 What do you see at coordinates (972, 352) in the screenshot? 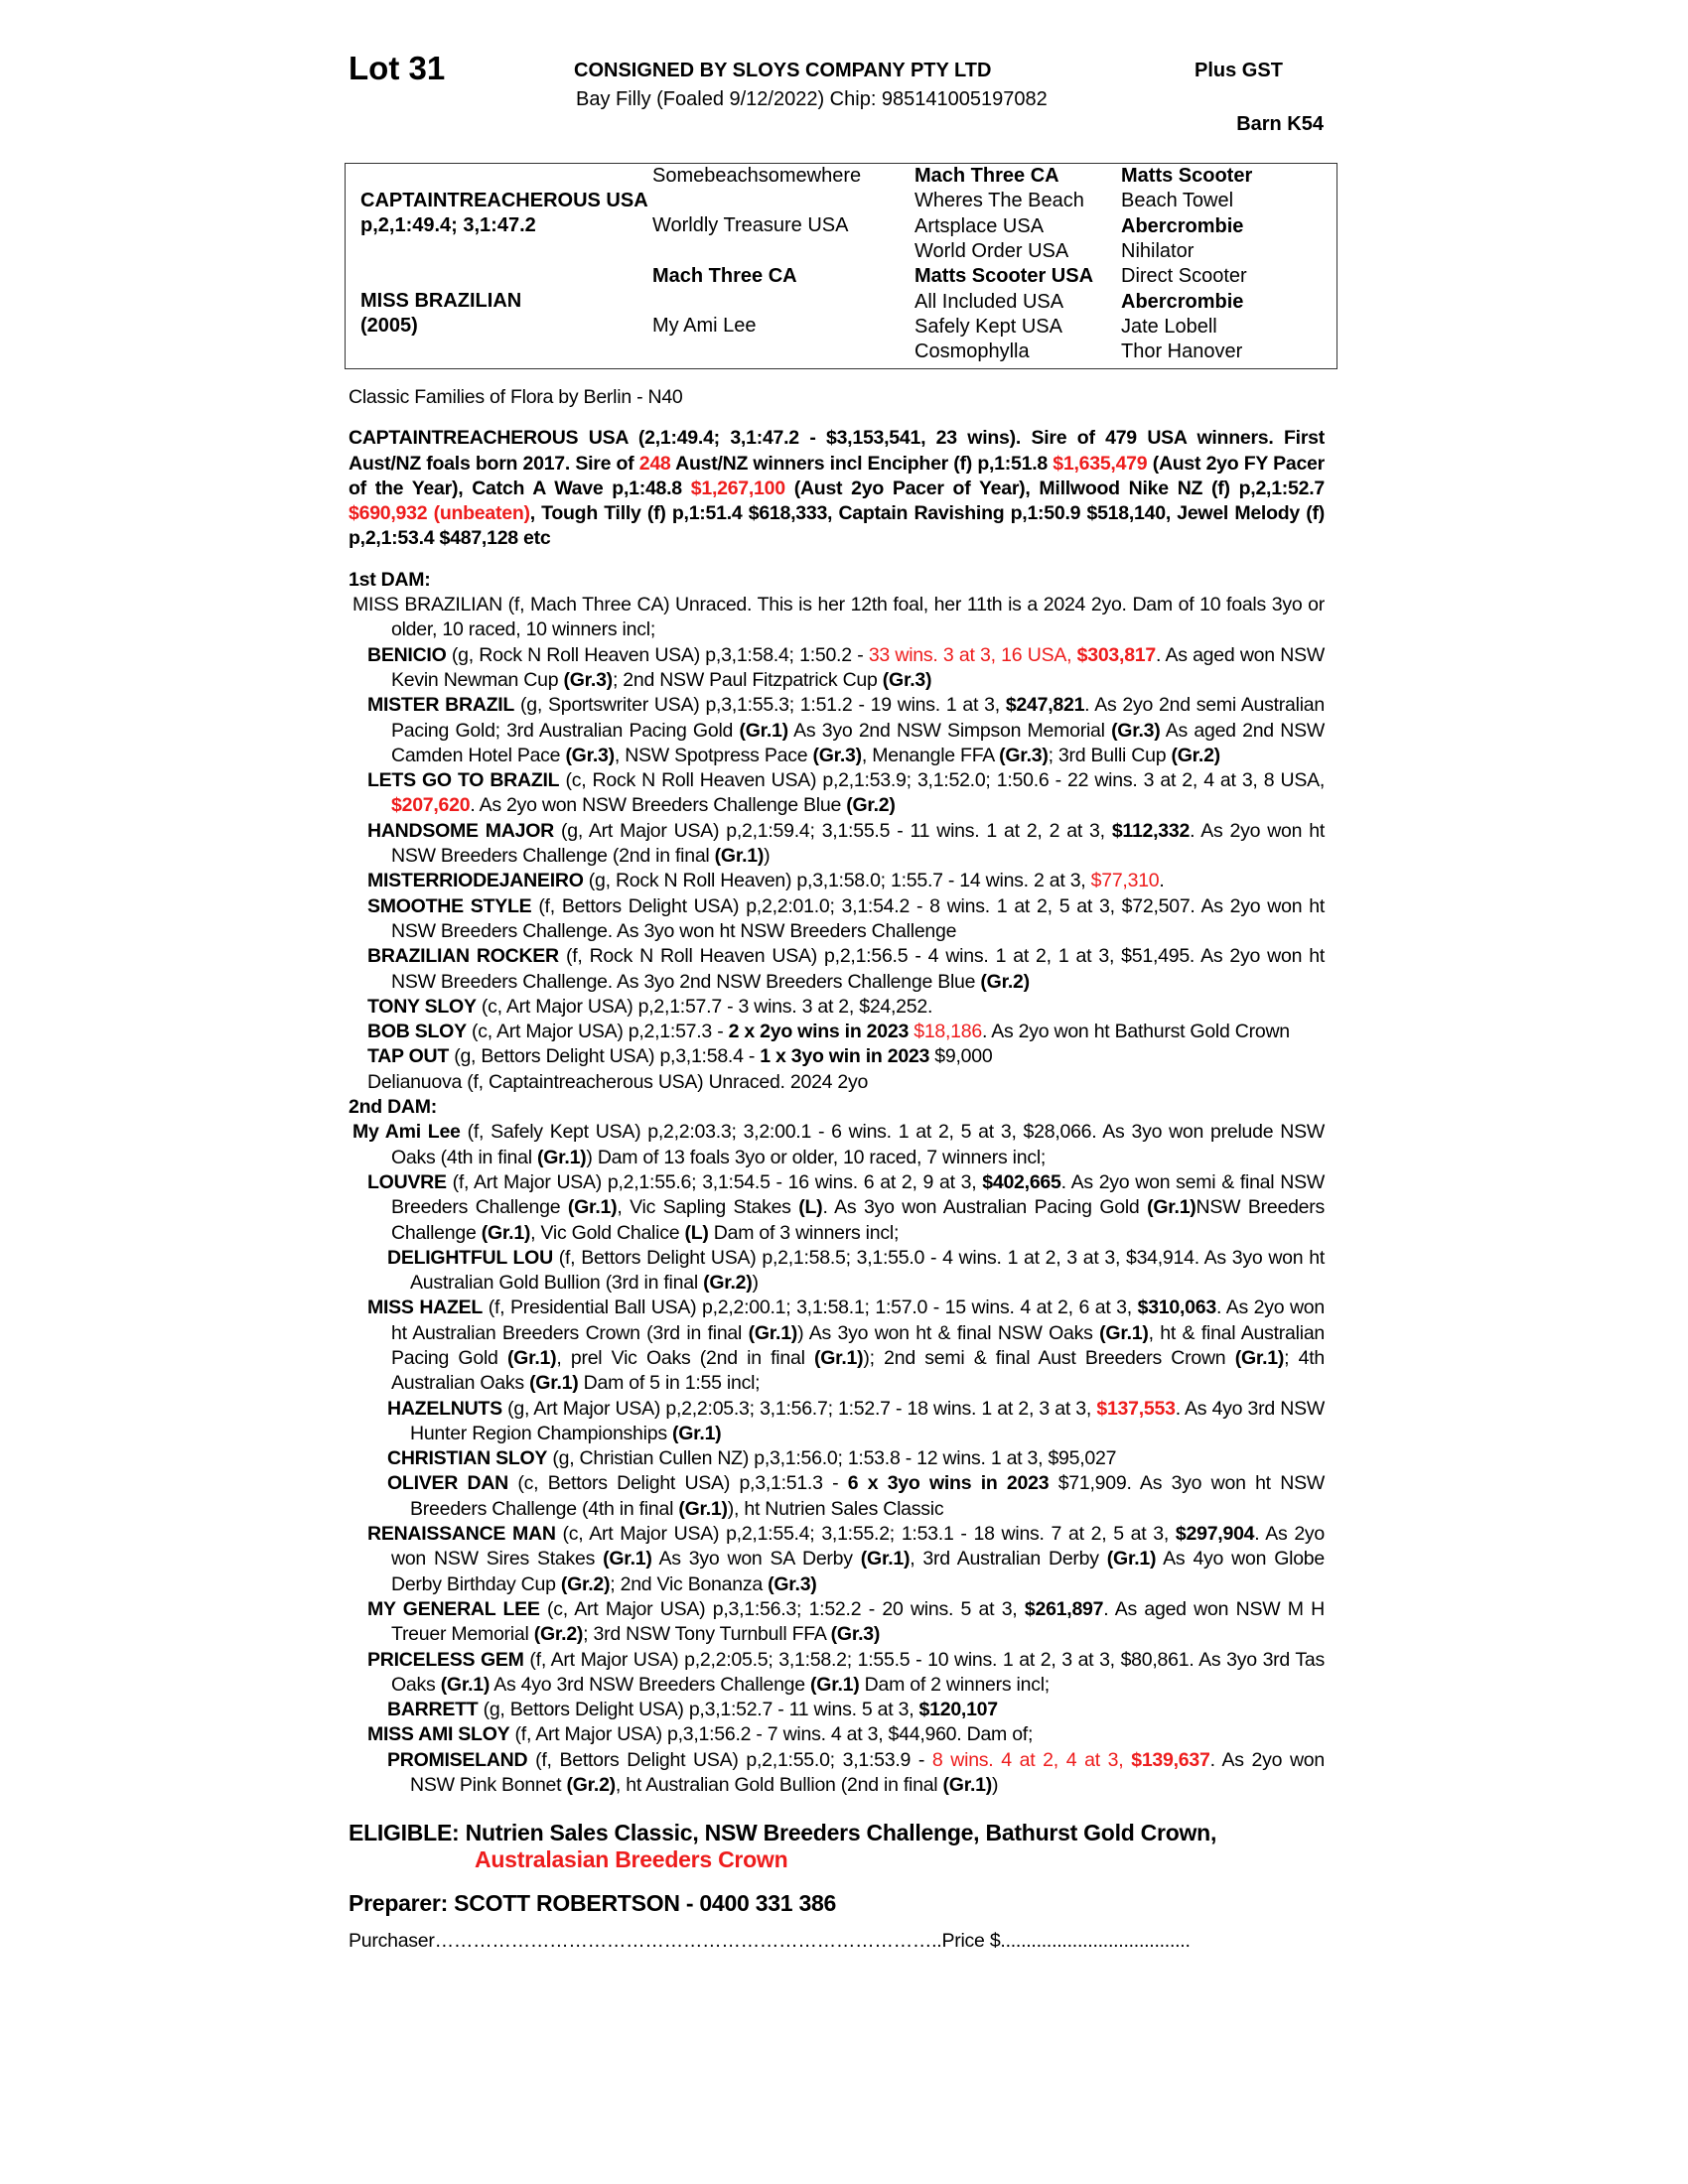
I see `pedigree-gen3: Cosmophylla` at bounding box center [972, 352].